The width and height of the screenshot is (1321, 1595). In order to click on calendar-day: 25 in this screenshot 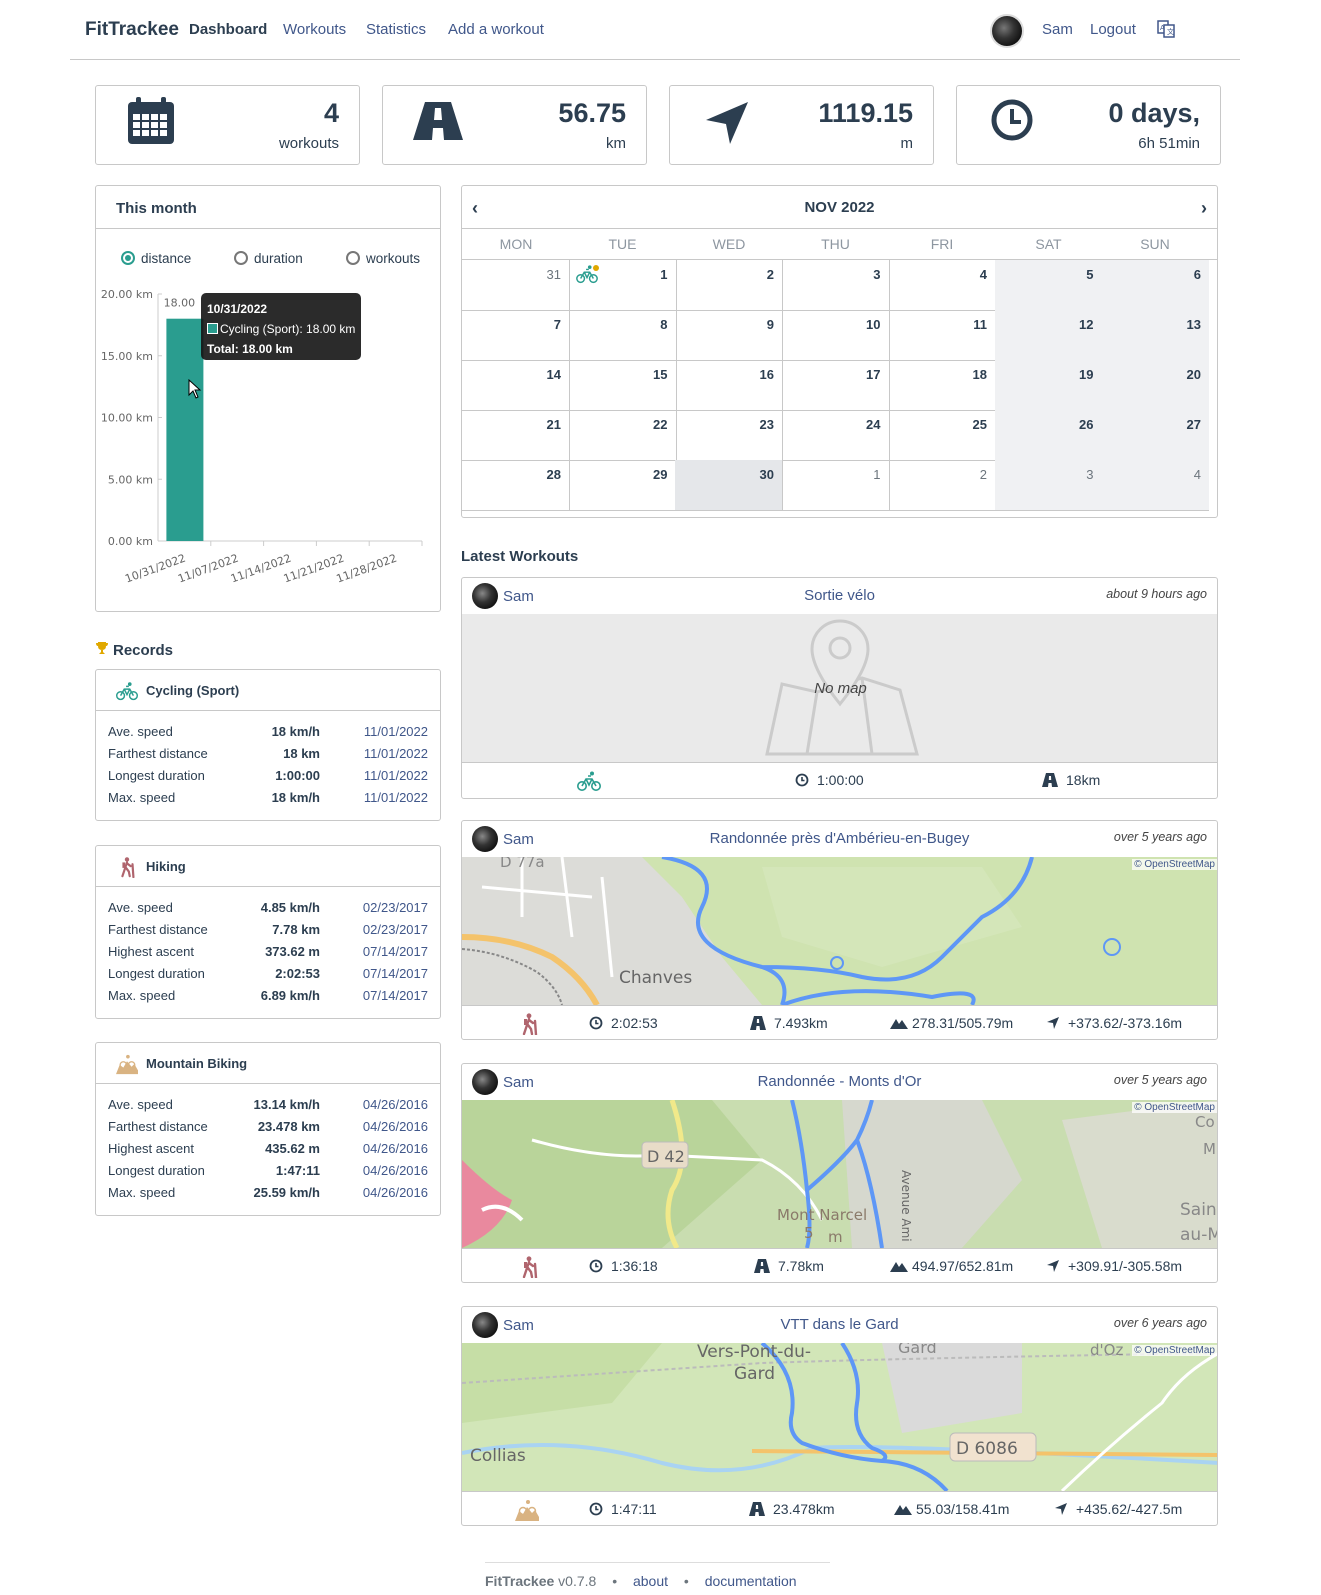, I will do `click(942, 435)`.